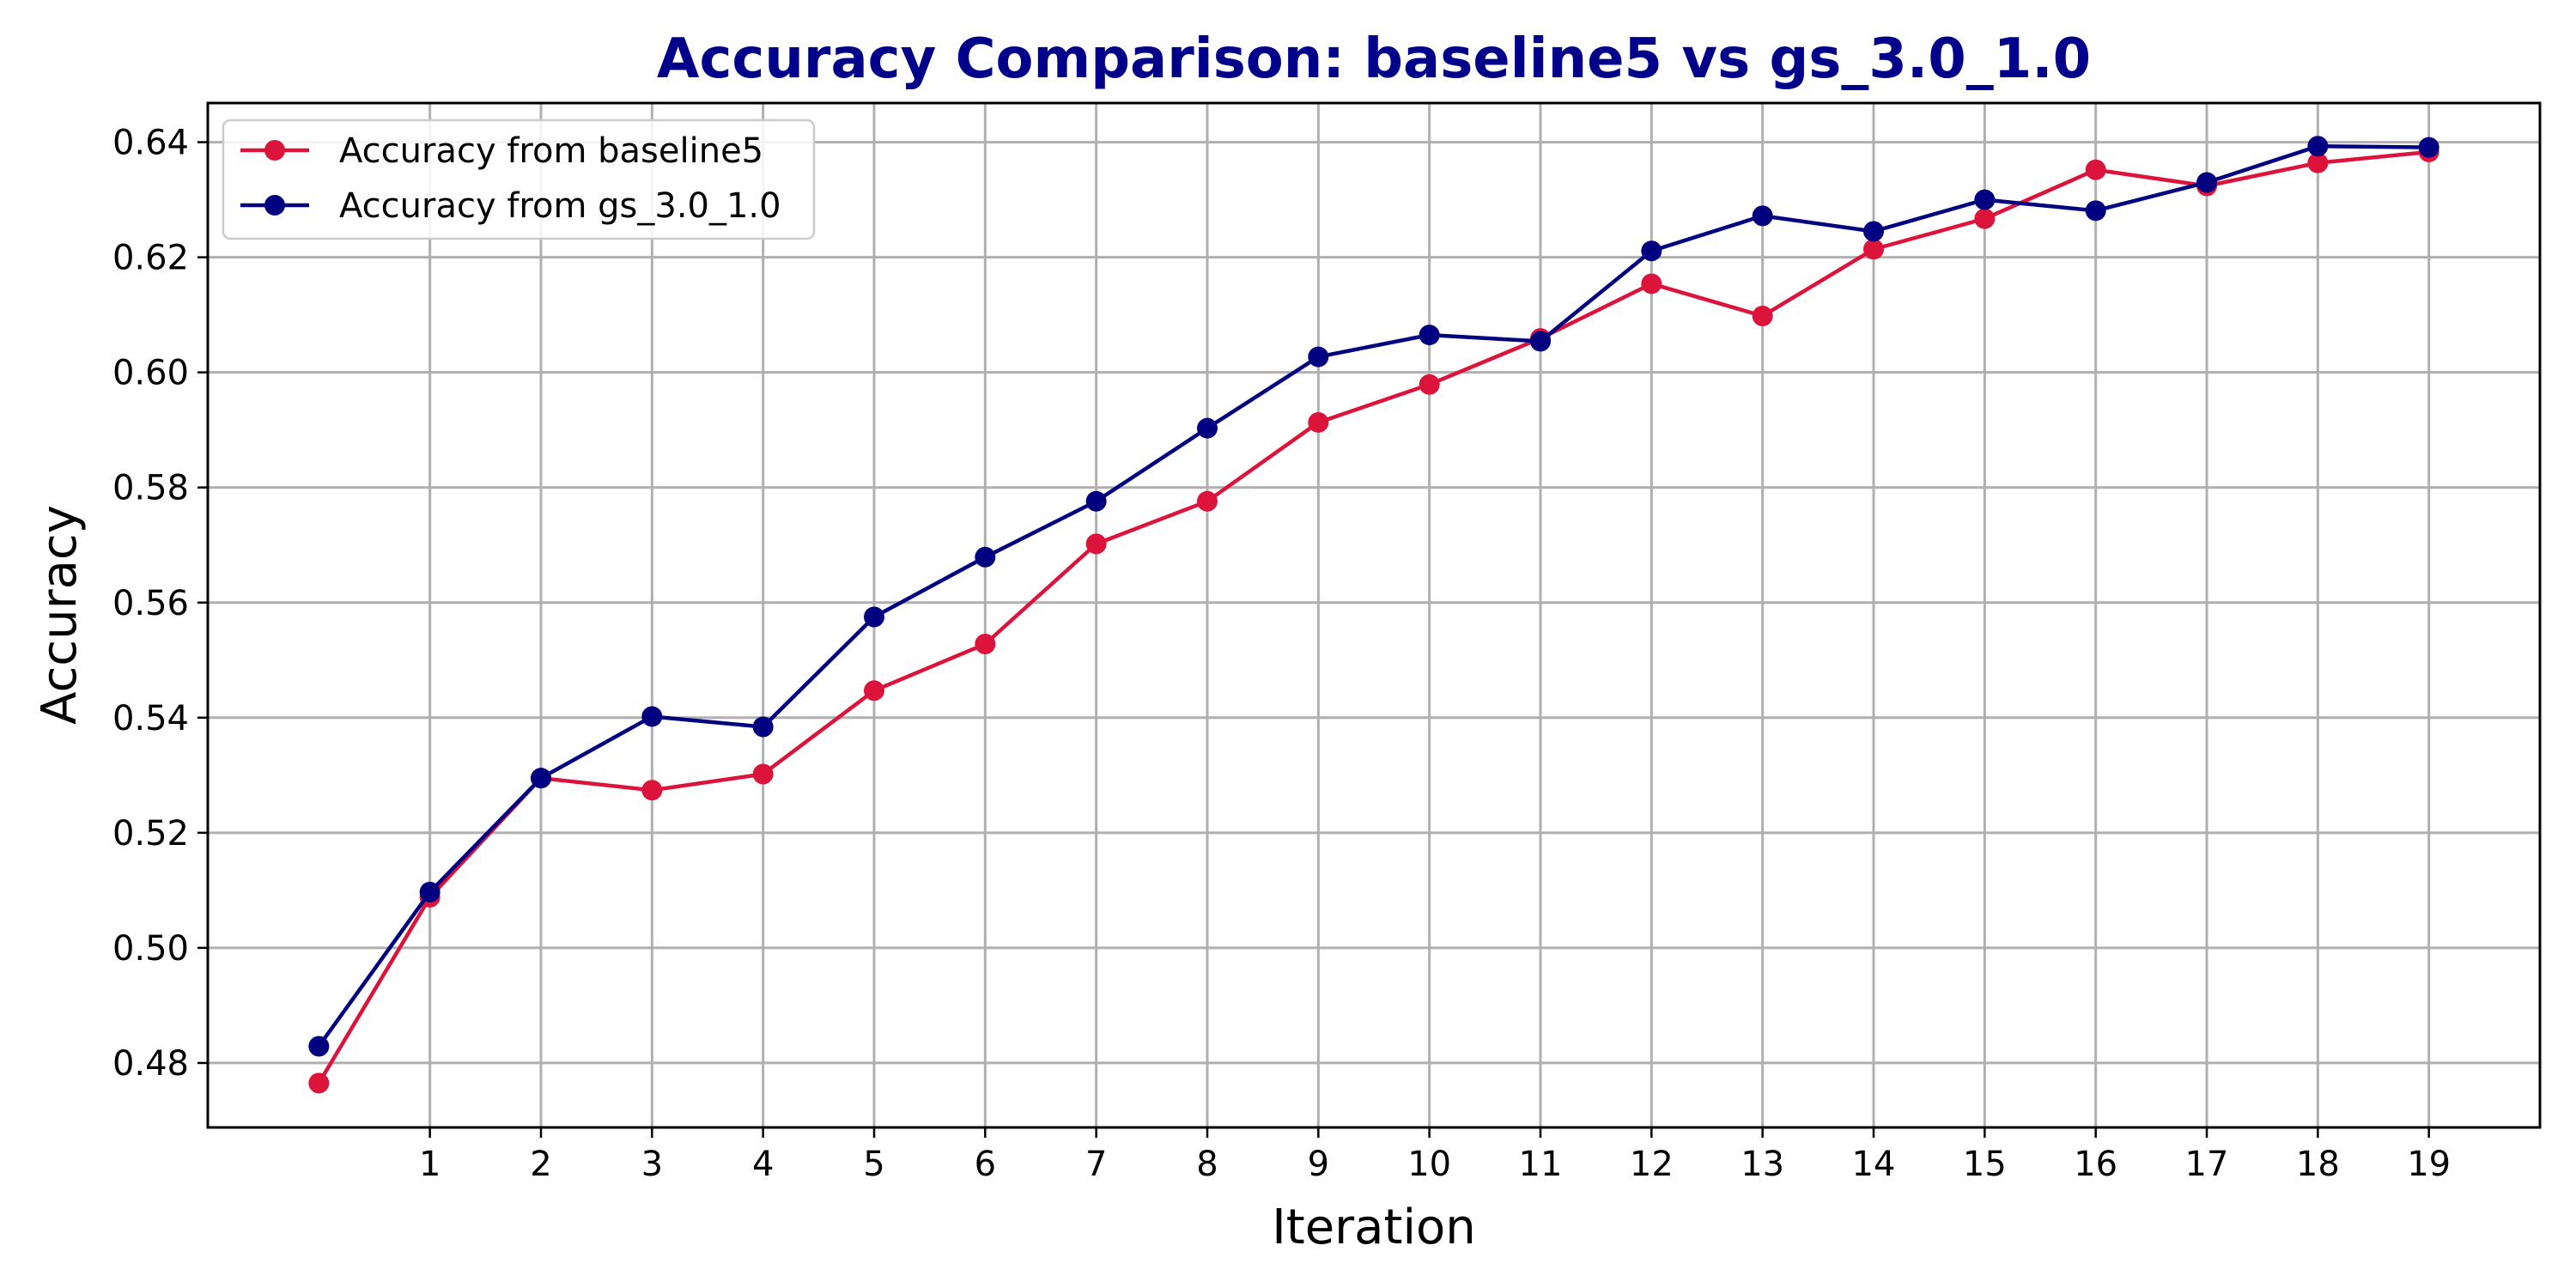 The height and width of the screenshot is (1288, 2576). Describe the element at coordinates (150, 258) in the screenshot. I see `y-tick-label: 0.62` at that location.